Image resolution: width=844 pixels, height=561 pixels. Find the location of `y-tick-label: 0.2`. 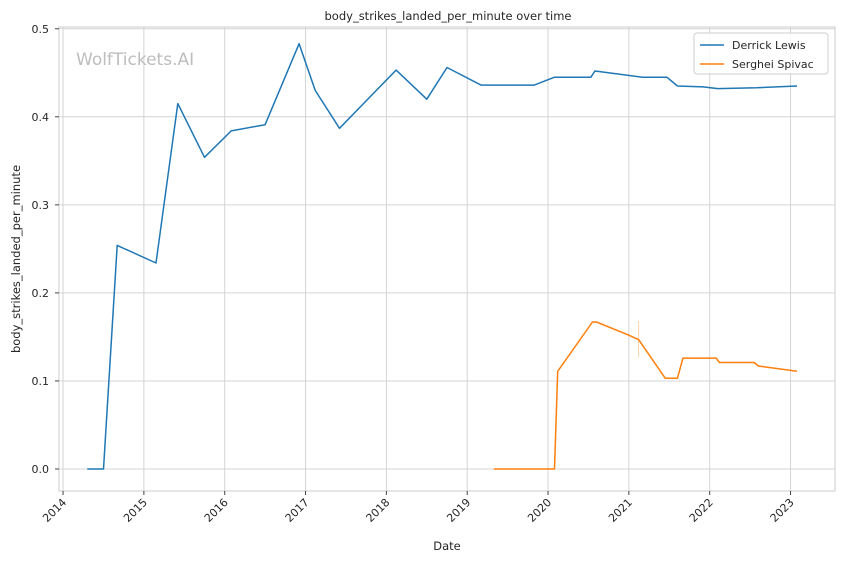

y-tick-label: 0.2 is located at coordinates (41, 293).